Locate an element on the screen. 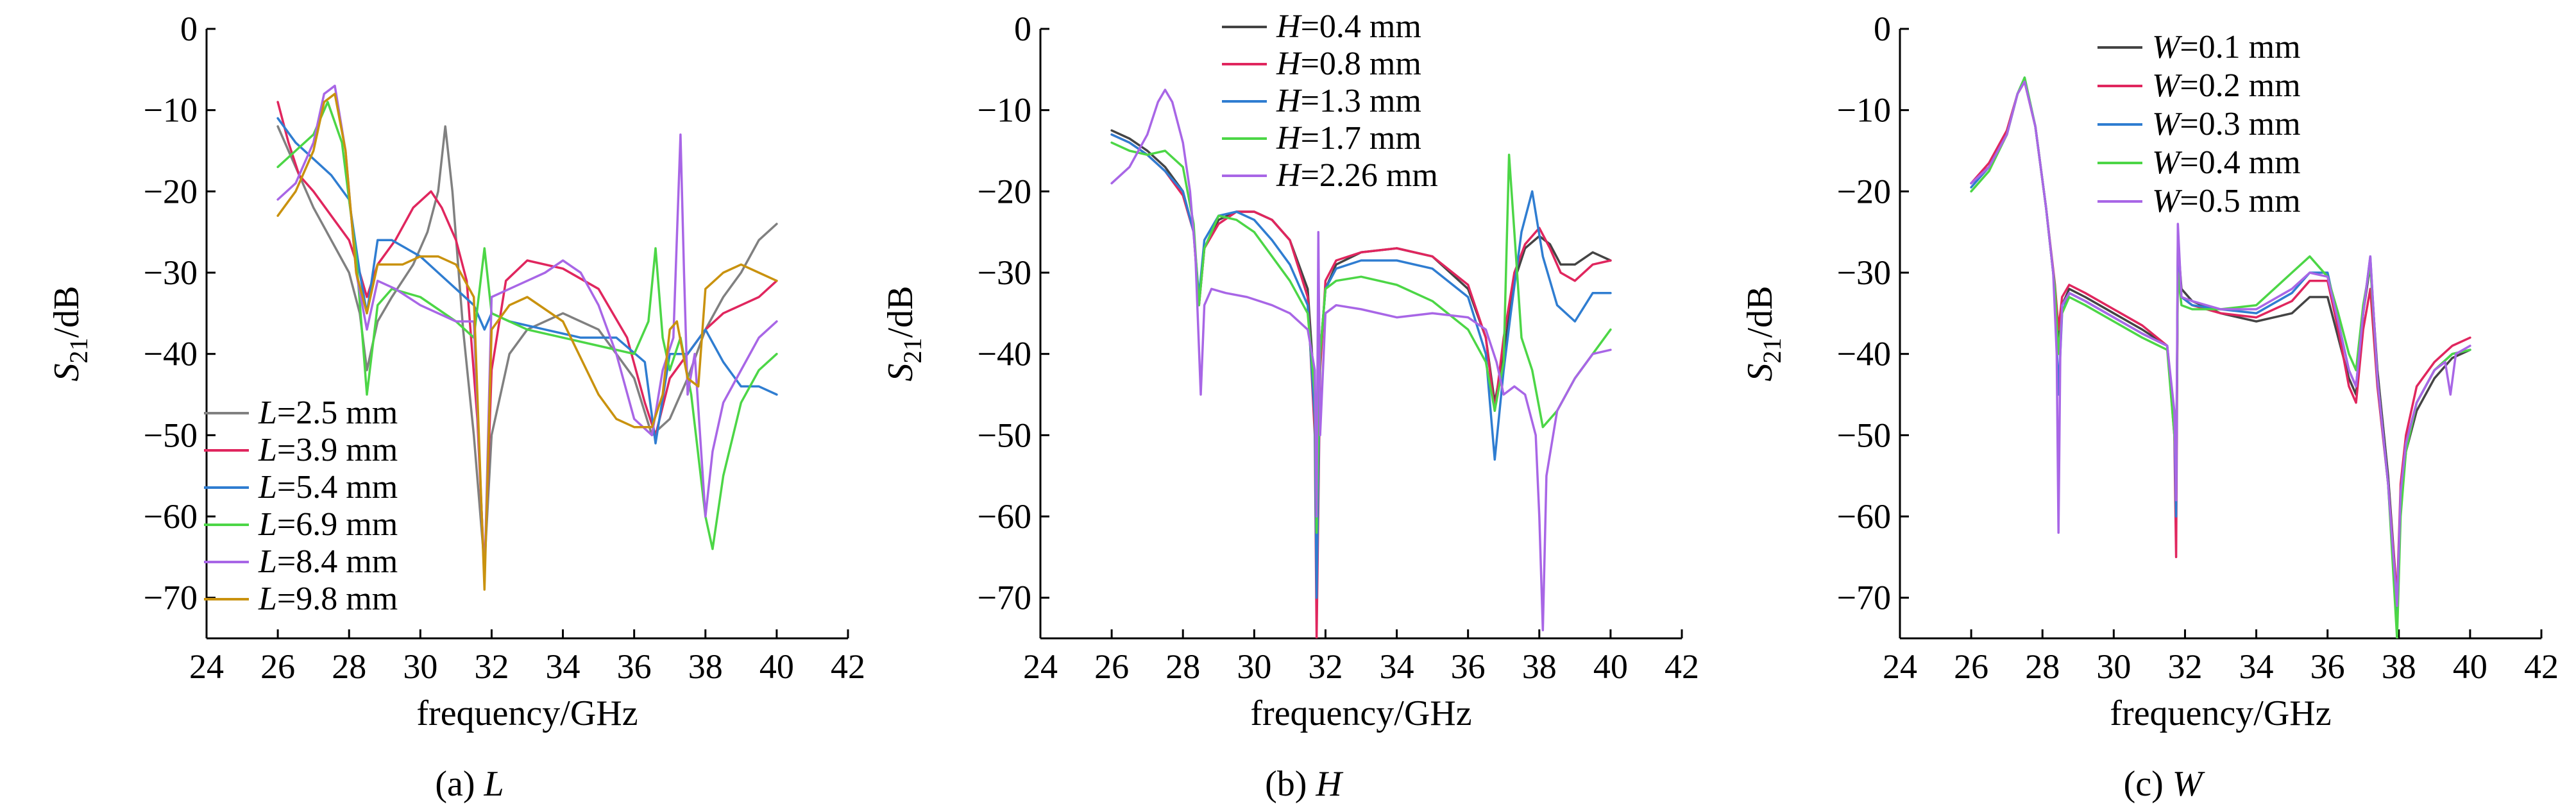  legend-entry: W=0.5 mm is located at coordinates (2226, 201).